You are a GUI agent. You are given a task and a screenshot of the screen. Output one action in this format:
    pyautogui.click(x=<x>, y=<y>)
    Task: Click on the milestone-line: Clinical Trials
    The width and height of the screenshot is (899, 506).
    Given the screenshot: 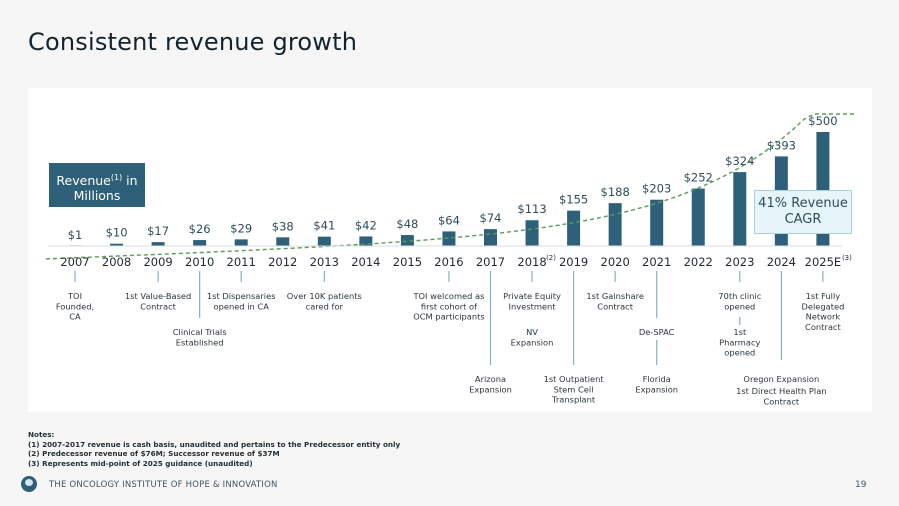 What is the action you would take?
    pyautogui.click(x=200, y=332)
    